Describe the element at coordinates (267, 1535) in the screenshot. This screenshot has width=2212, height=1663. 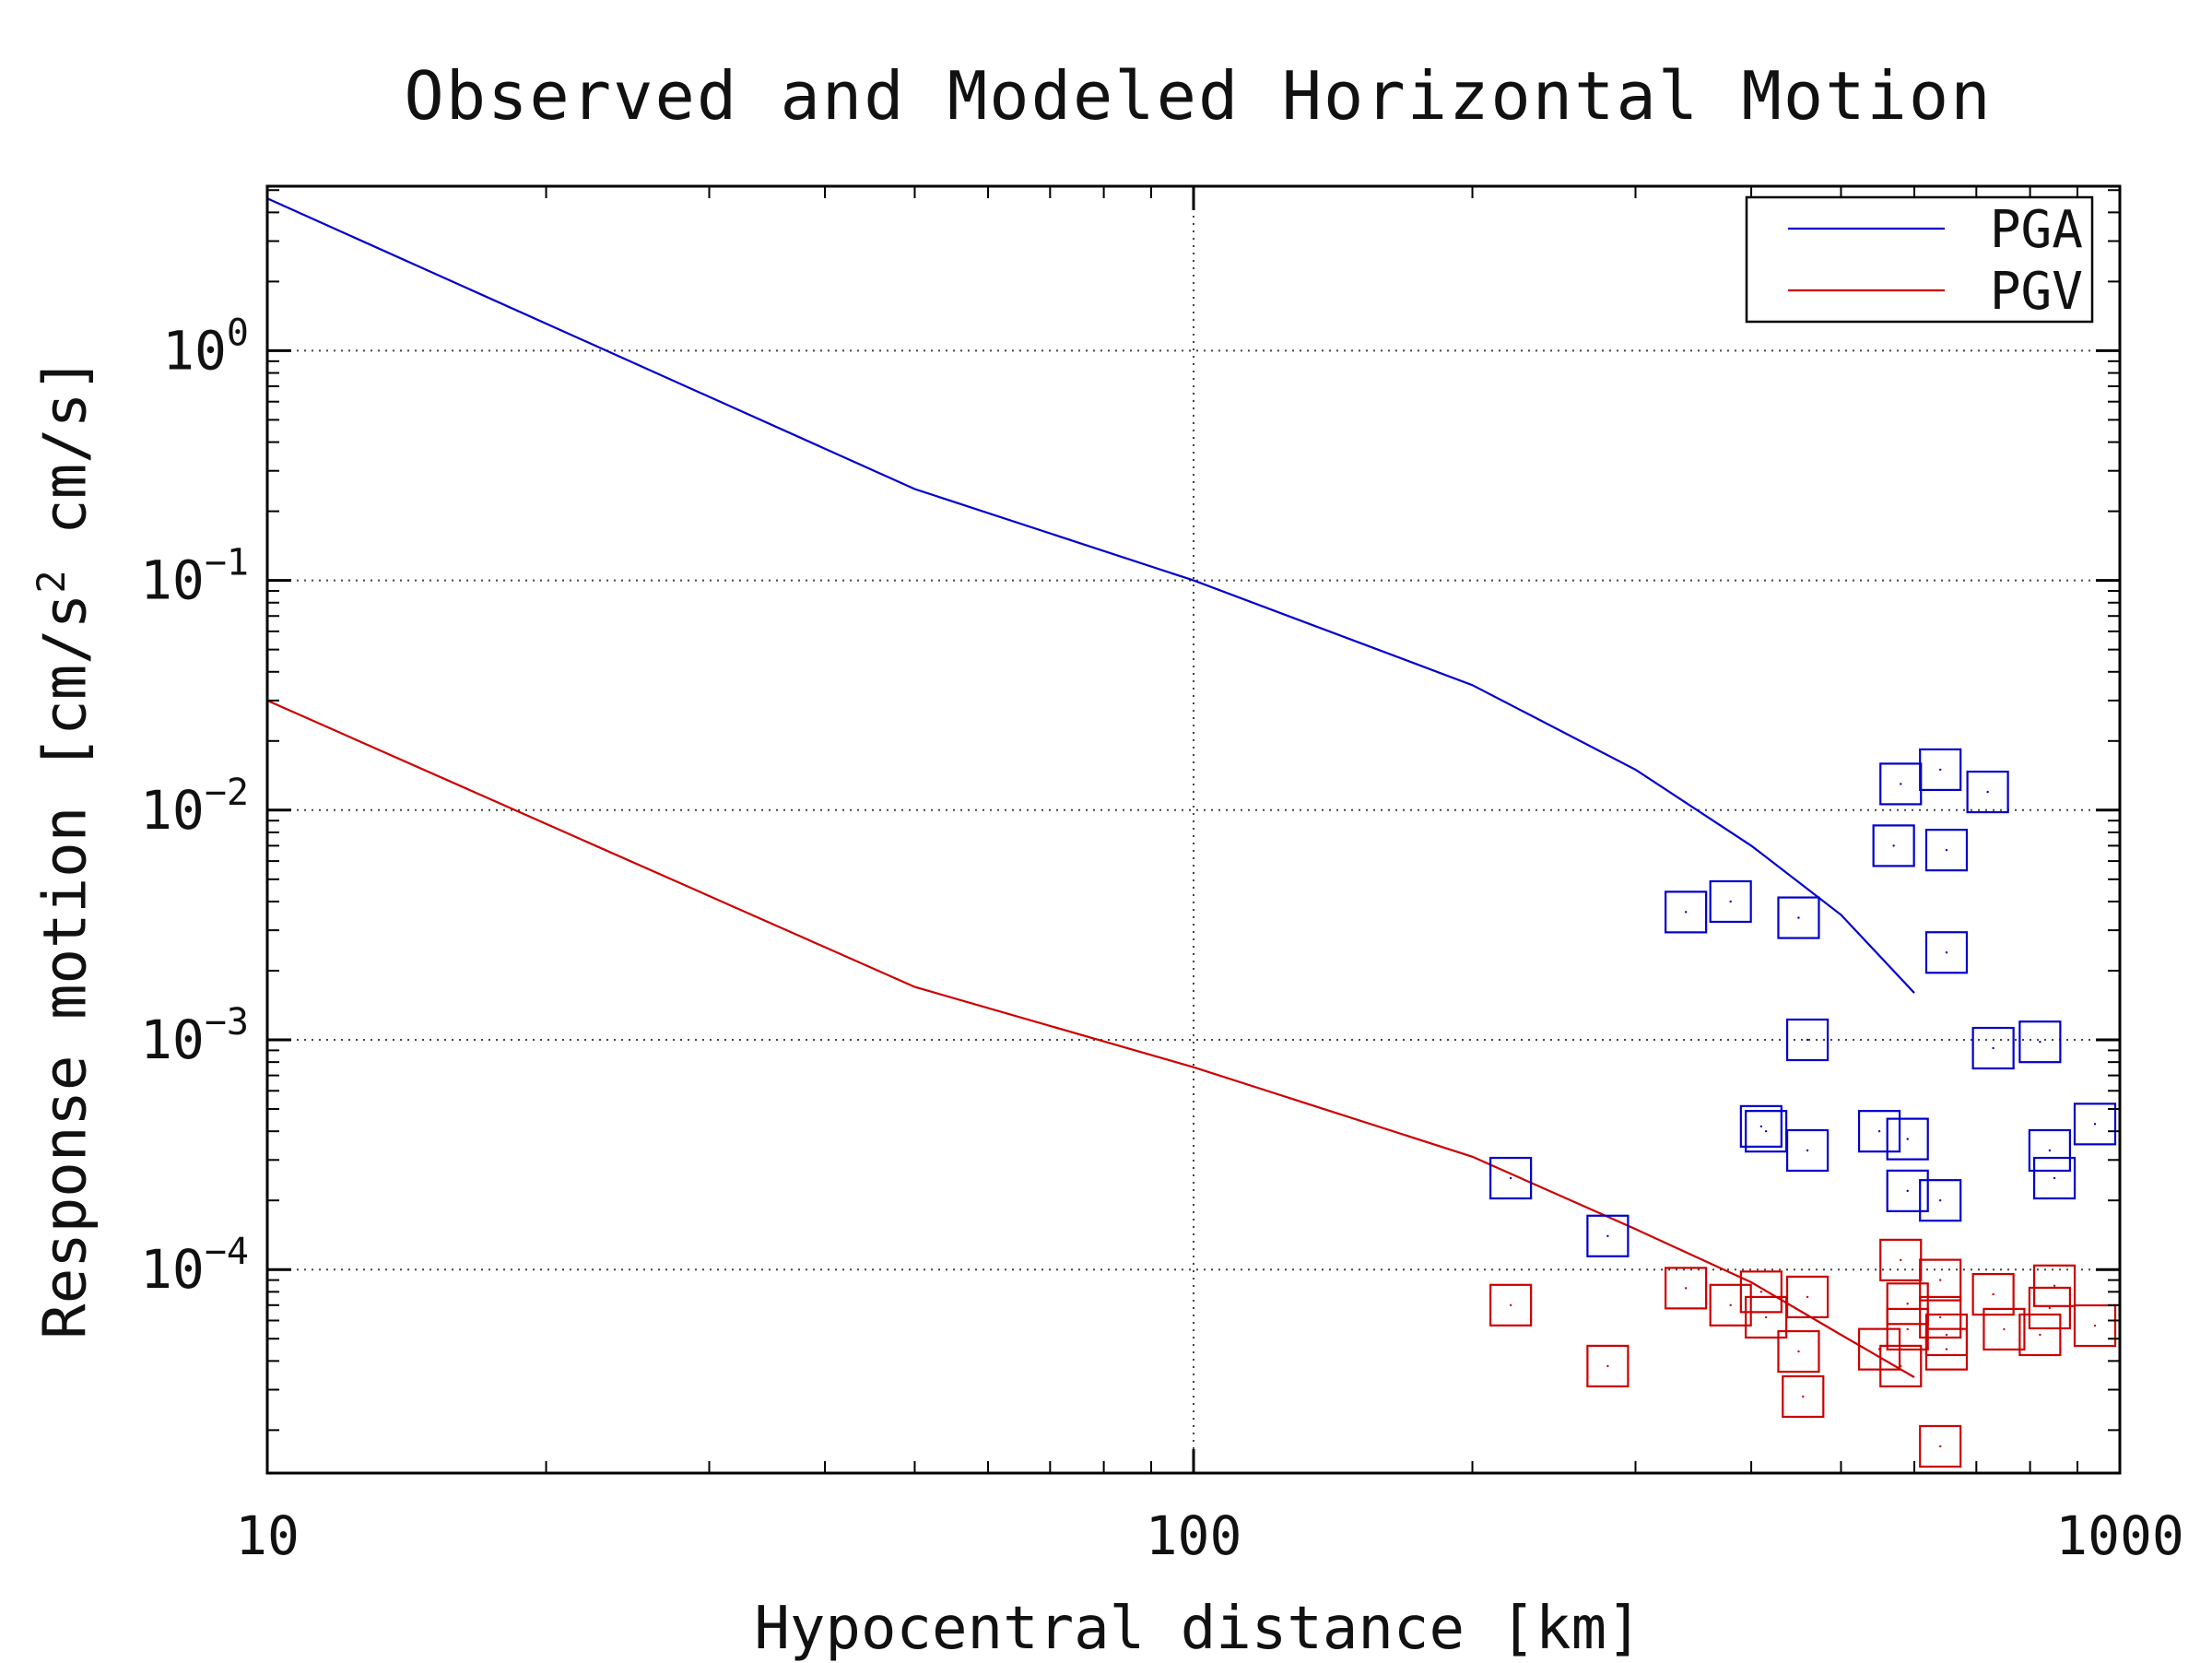
I see `x-tick-label: 10` at that location.